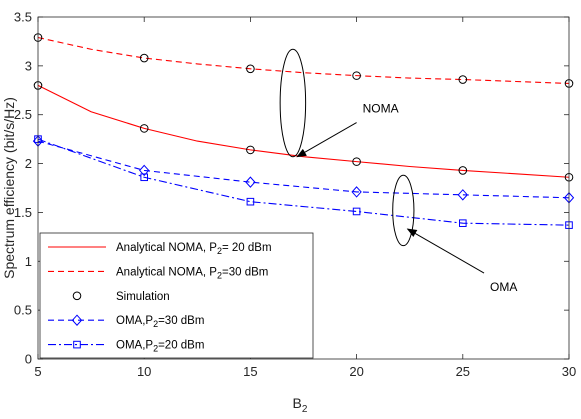  What do you see at coordinates (28, 163) in the screenshot?
I see `y-tick-label-4: 2` at bounding box center [28, 163].